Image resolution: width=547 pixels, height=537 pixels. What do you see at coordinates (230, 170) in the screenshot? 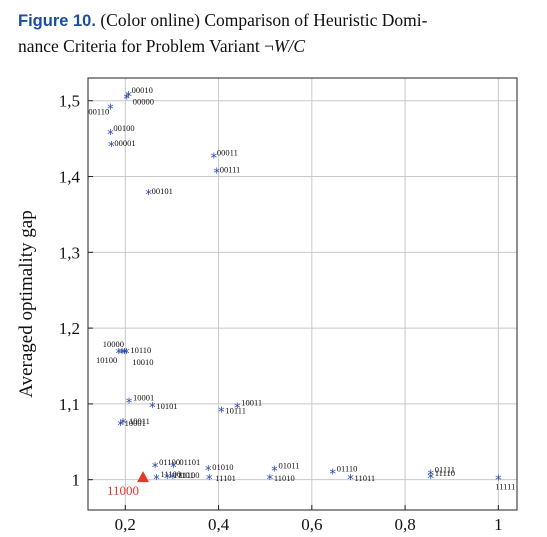
I see `point-label: 00111` at bounding box center [230, 170].